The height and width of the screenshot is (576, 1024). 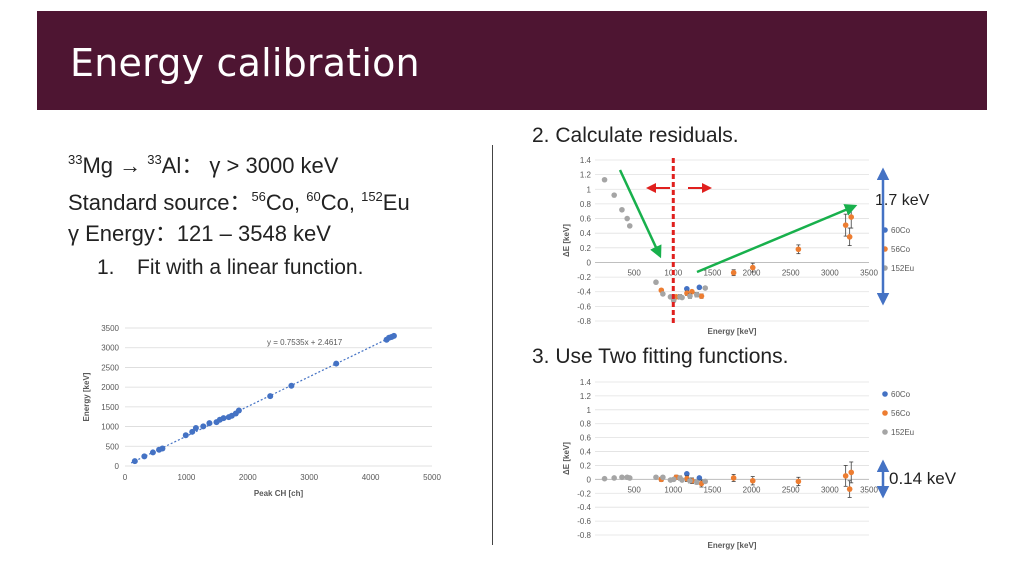 What do you see at coordinates (586, 382) in the screenshot?
I see `y-tick-label: 1.4` at bounding box center [586, 382].